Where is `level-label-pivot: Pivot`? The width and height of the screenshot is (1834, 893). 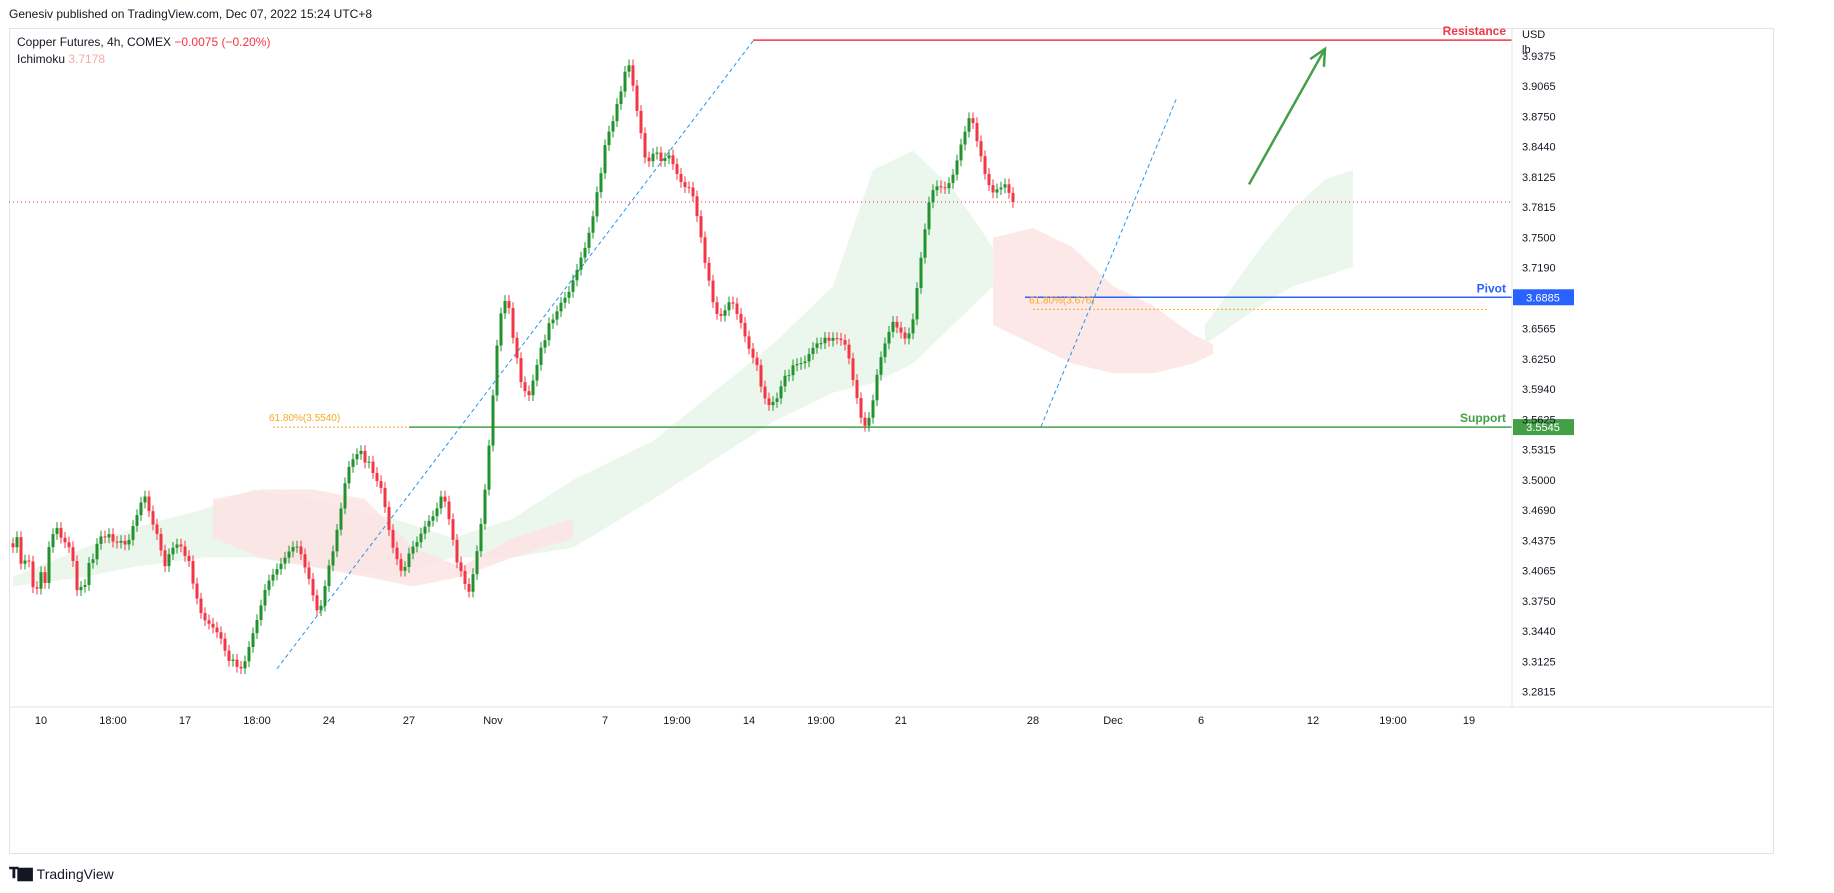 level-label-pivot: Pivot is located at coordinates (1491, 288).